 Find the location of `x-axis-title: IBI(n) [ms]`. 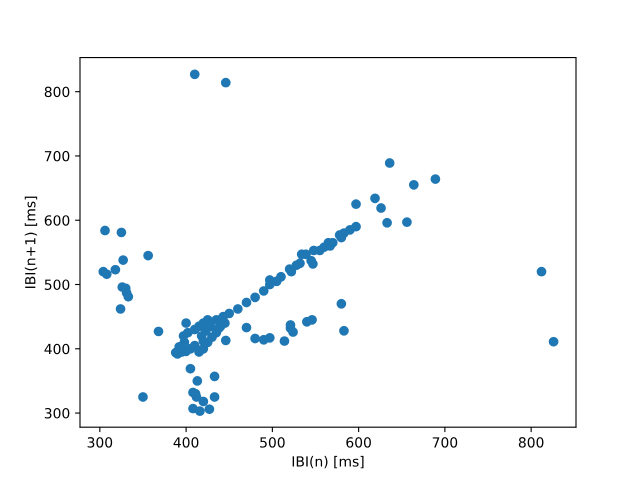

x-axis-title: IBI(n) [ms] is located at coordinates (328, 462).